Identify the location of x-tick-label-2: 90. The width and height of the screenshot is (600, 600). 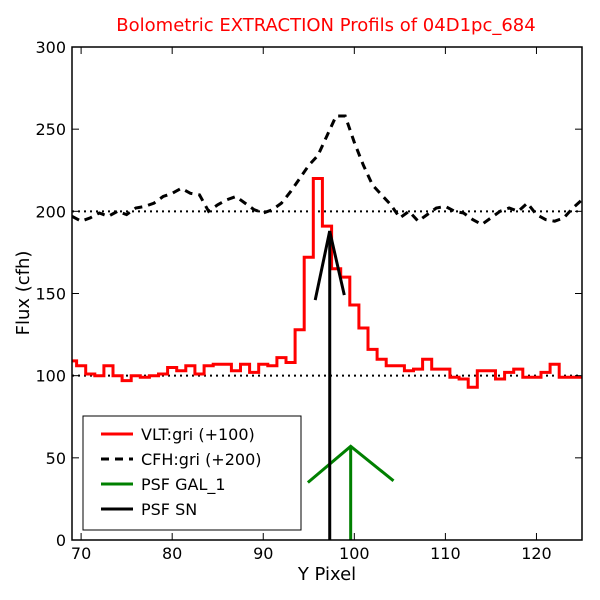
(263, 553).